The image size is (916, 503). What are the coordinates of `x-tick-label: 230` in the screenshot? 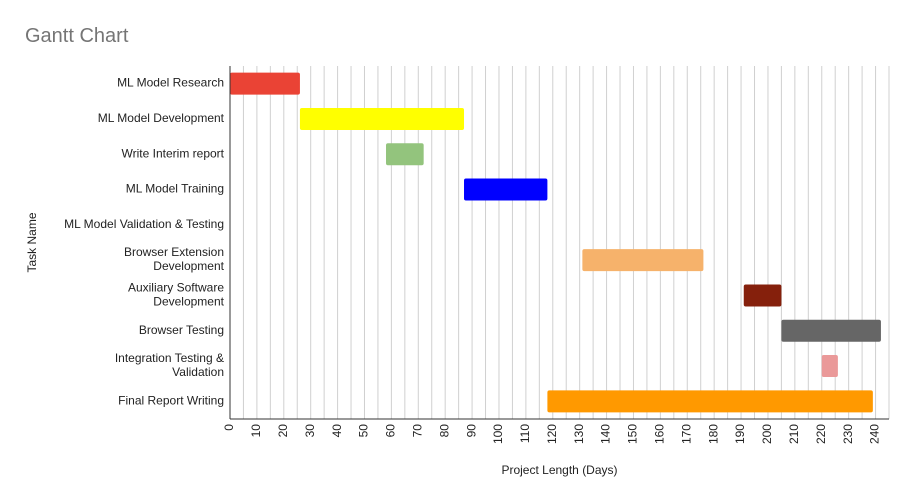 It's located at (848, 434).